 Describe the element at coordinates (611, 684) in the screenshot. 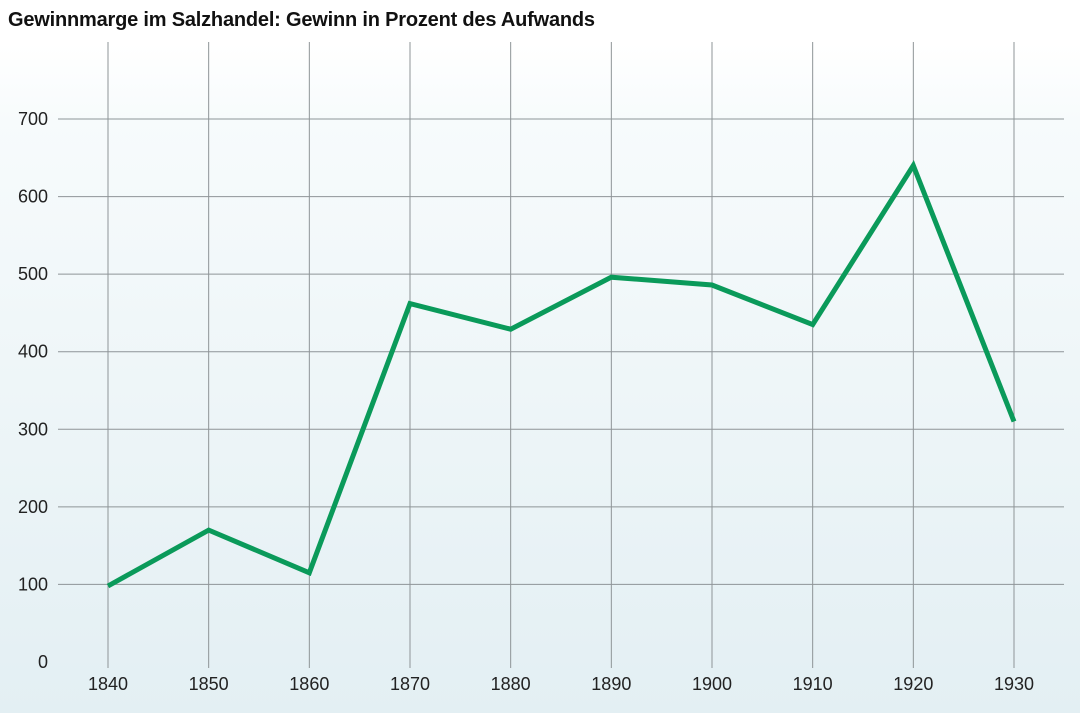

I see `x-tick-label: 1890` at that location.